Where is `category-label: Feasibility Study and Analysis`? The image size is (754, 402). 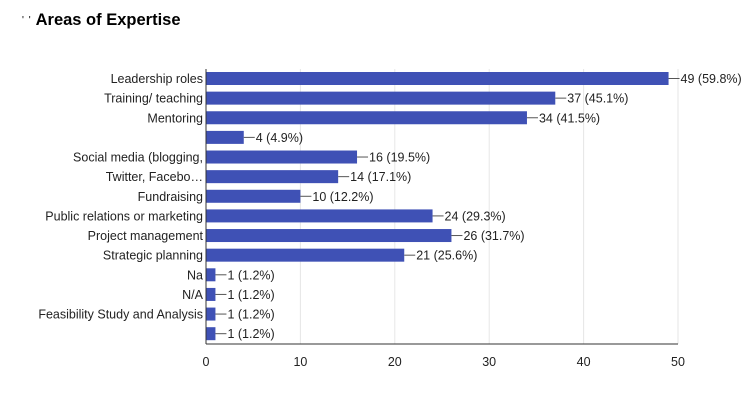 category-label: Feasibility Study and Analysis is located at coordinates (120, 315).